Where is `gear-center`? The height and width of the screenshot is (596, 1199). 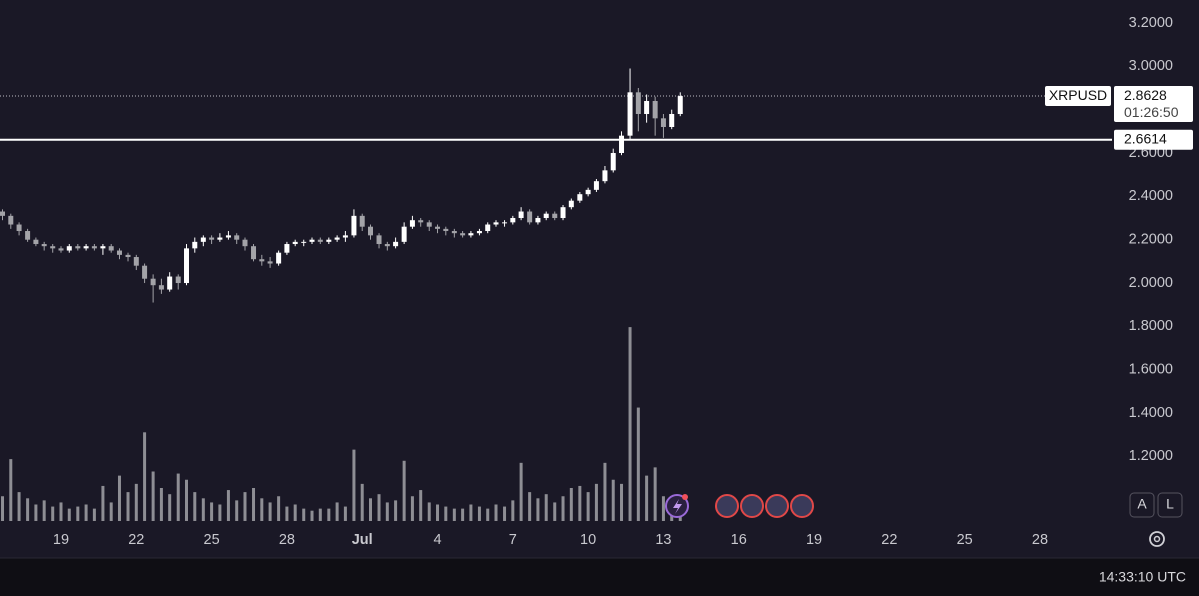 gear-center is located at coordinates (1157, 539).